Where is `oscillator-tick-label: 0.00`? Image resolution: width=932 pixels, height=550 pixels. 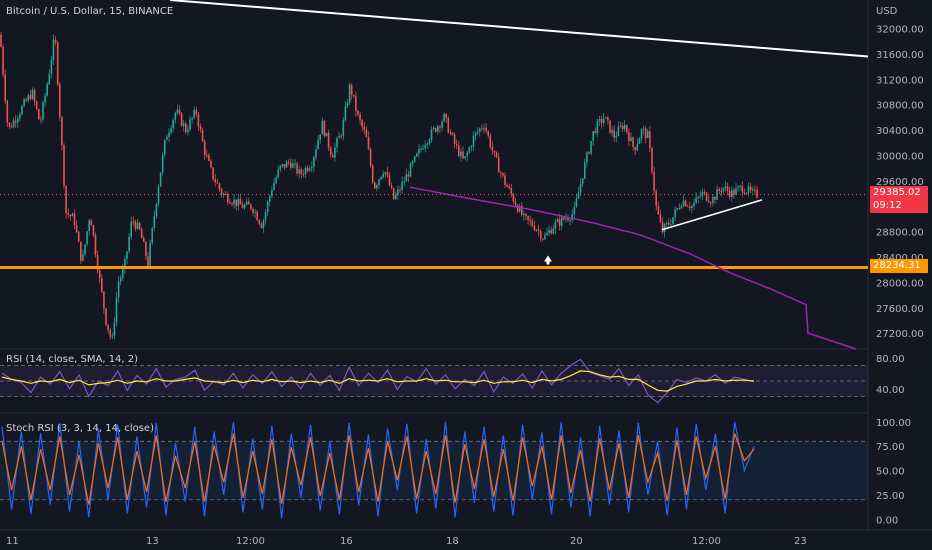 oscillator-tick-label: 0.00 is located at coordinates (887, 520).